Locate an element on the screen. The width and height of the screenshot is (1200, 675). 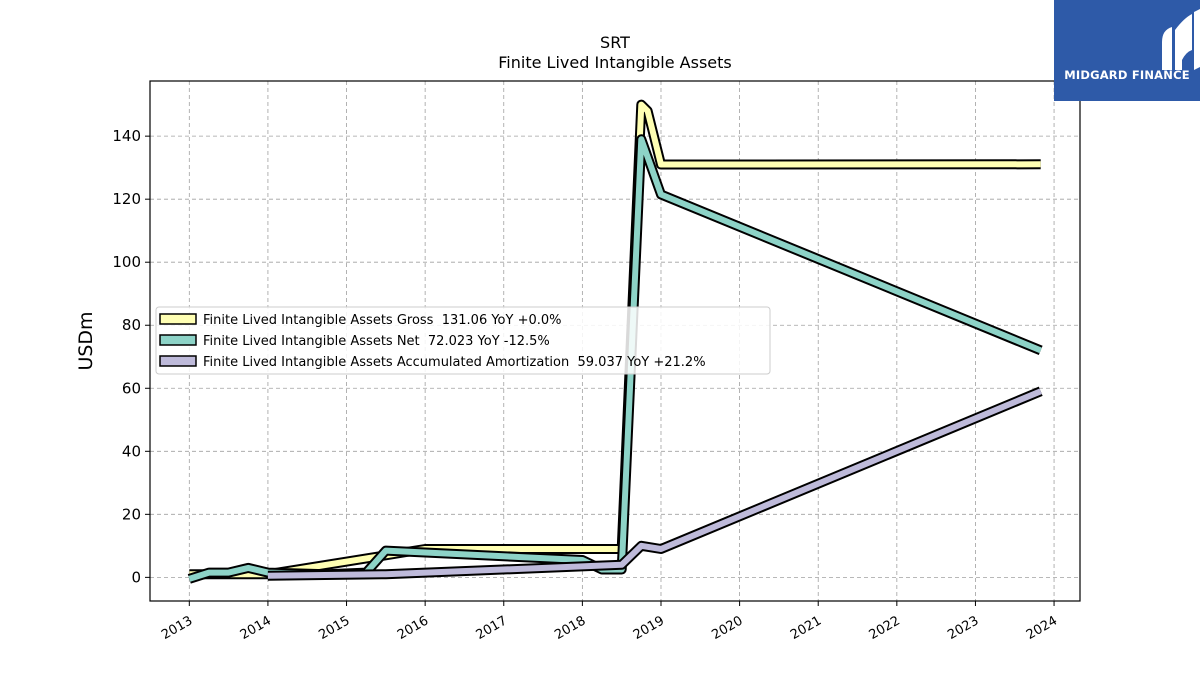
x-tick-label: 2021 is located at coordinates (806, 628).